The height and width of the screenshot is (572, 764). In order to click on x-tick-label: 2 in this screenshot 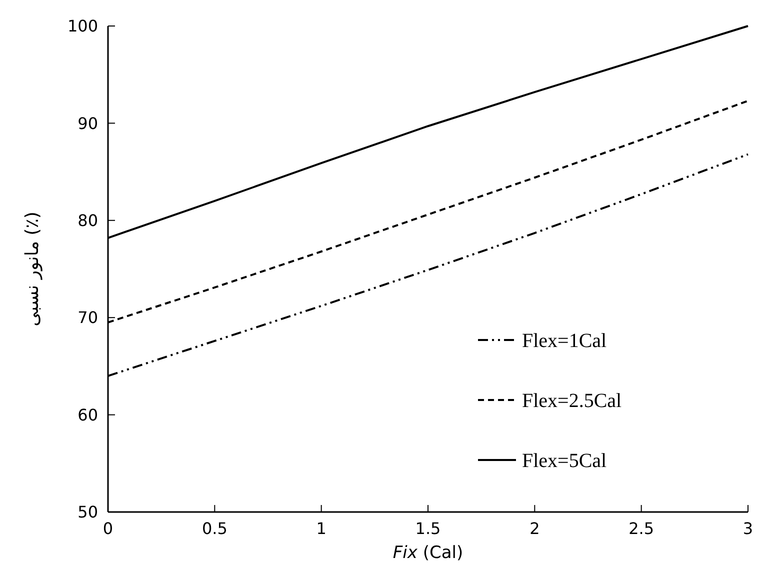, I will do `click(535, 528)`.